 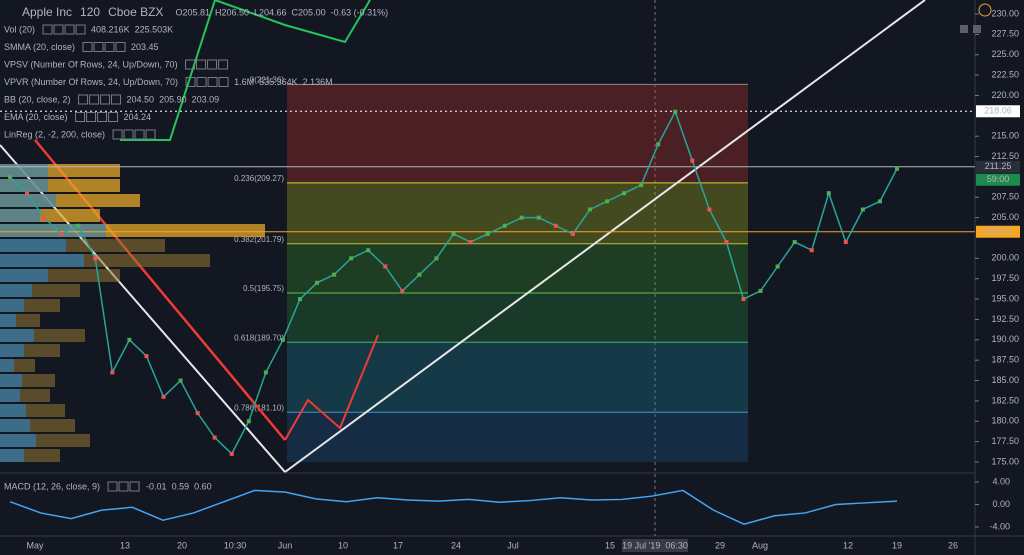 I want to click on macd-value: 0.59, so click(x=181, y=486).